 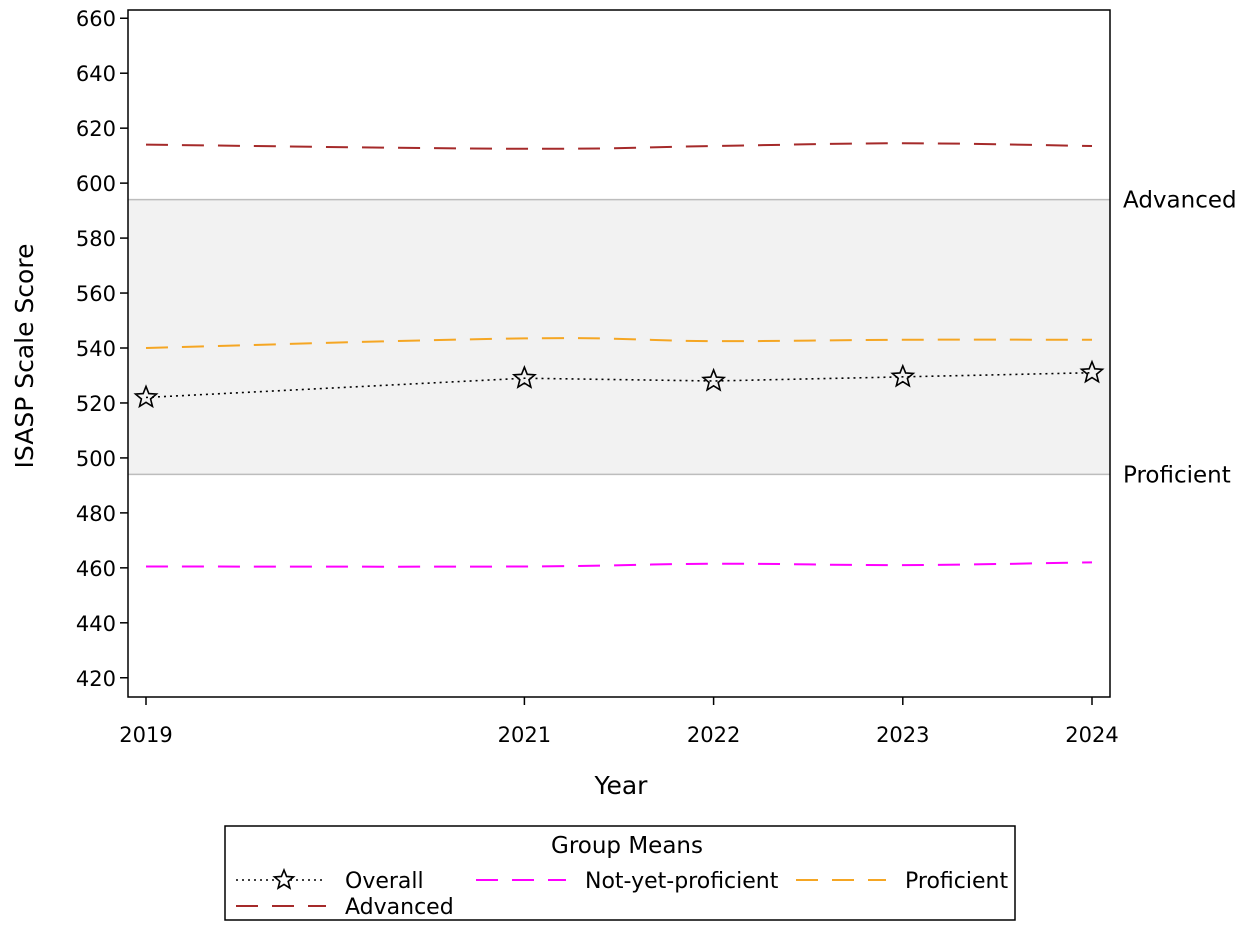 I want to click on x-axis-title: Year, so click(x=621, y=785).